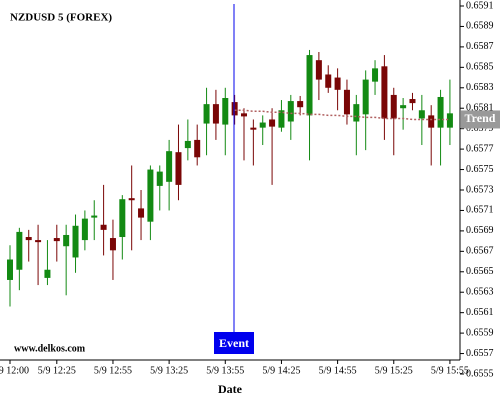 The width and height of the screenshot is (500, 400). What do you see at coordinates (450, 370) in the screenshot?
I see `x-tick-label: 5/9 15:55` at bounding box center [450, 370].